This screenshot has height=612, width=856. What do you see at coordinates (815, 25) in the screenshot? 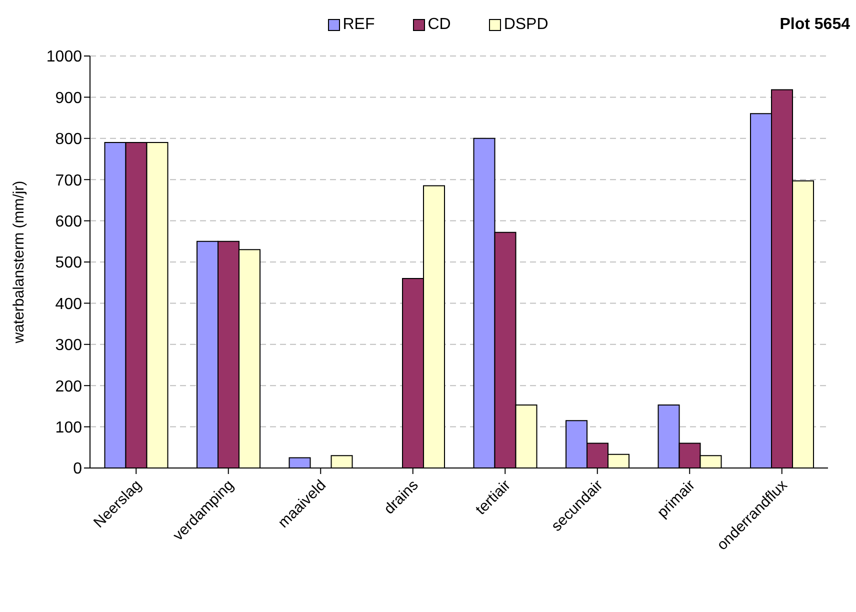
I see `chart-title: Plot 5654` at bounding box center [815, 25].